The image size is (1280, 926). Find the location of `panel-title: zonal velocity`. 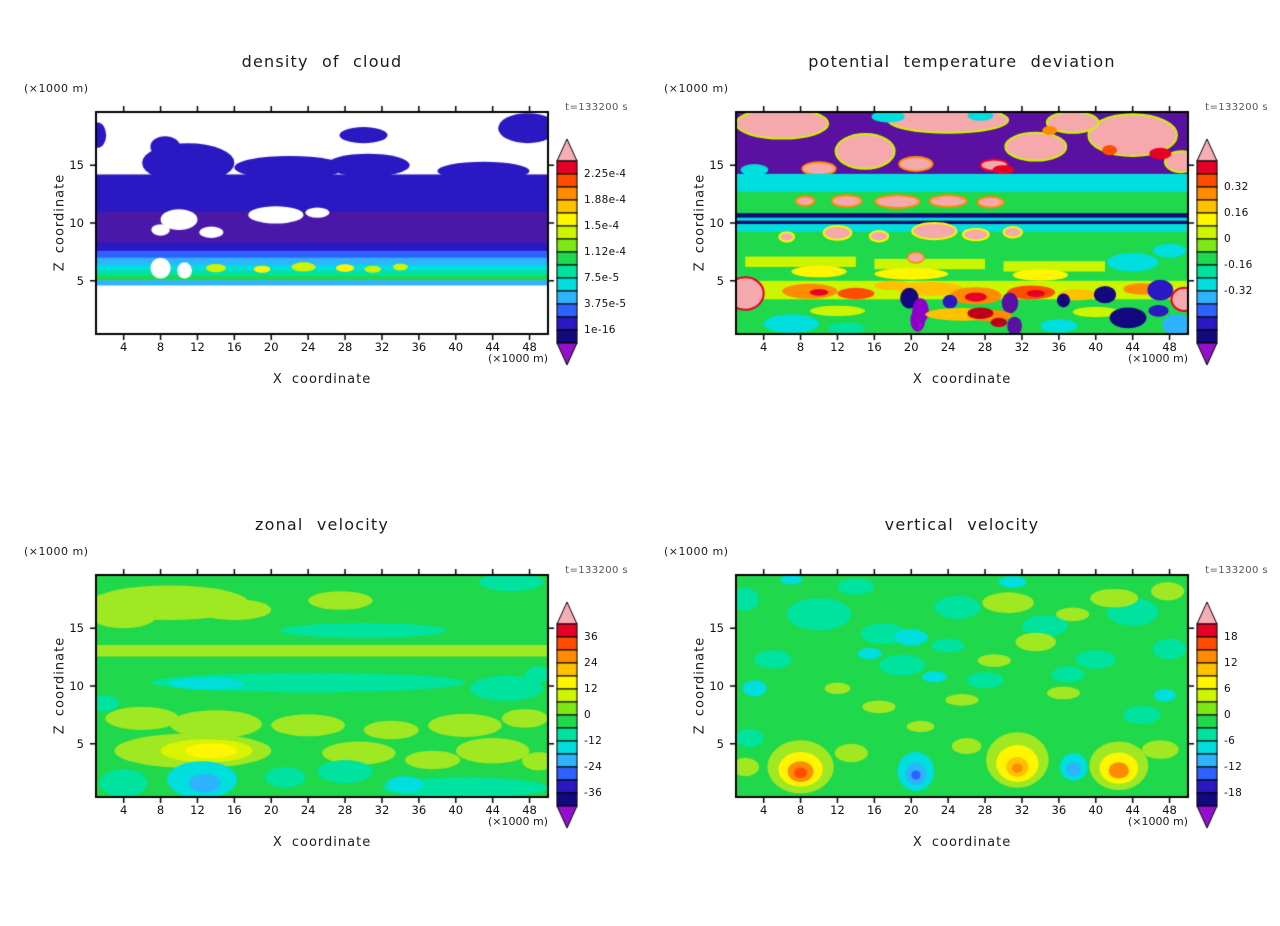

panel-title: zonal velocity is located at coordinates (322, 524).